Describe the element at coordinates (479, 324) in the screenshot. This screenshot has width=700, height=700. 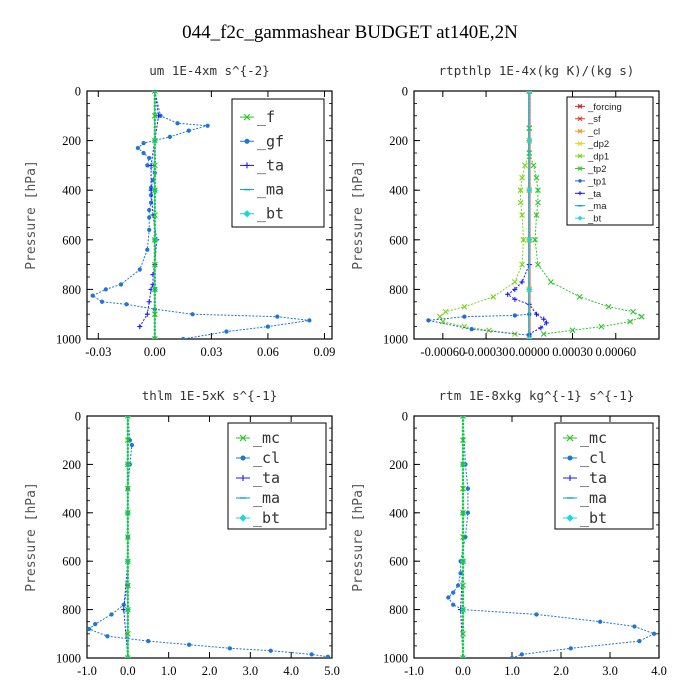
I see `series-line-tp1` at that location.